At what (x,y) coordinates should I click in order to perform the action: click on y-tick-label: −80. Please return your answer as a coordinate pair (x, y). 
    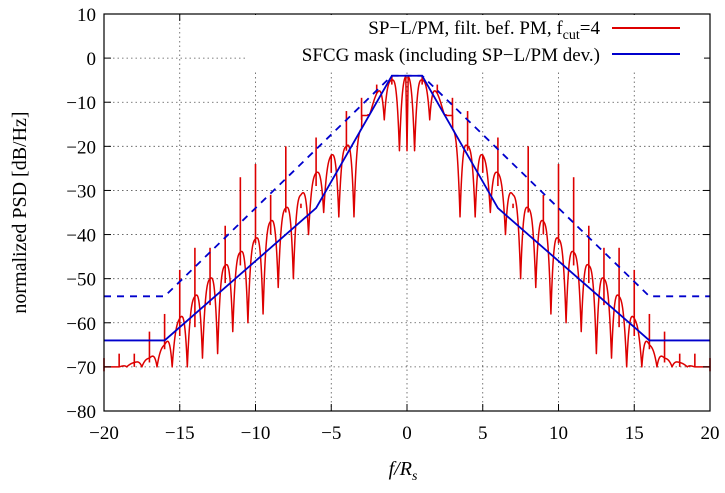
    Looking at the image, I should click on (81, 412).